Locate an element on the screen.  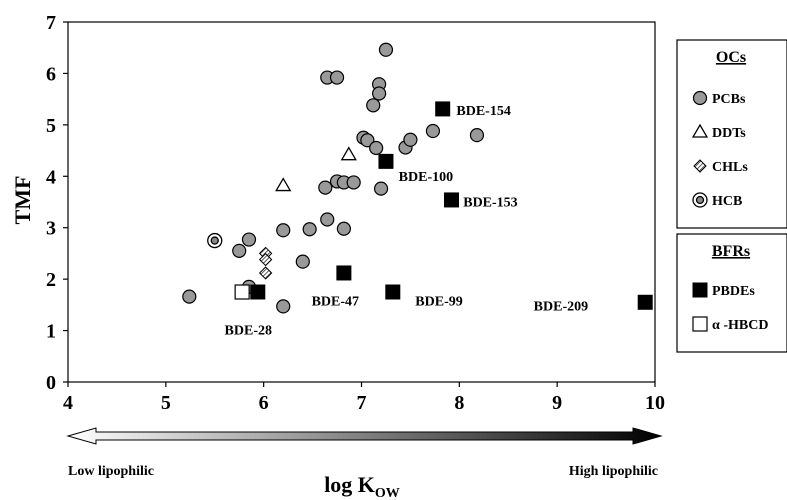
legend-marker-double-circle is located at coordinates (700, 200).